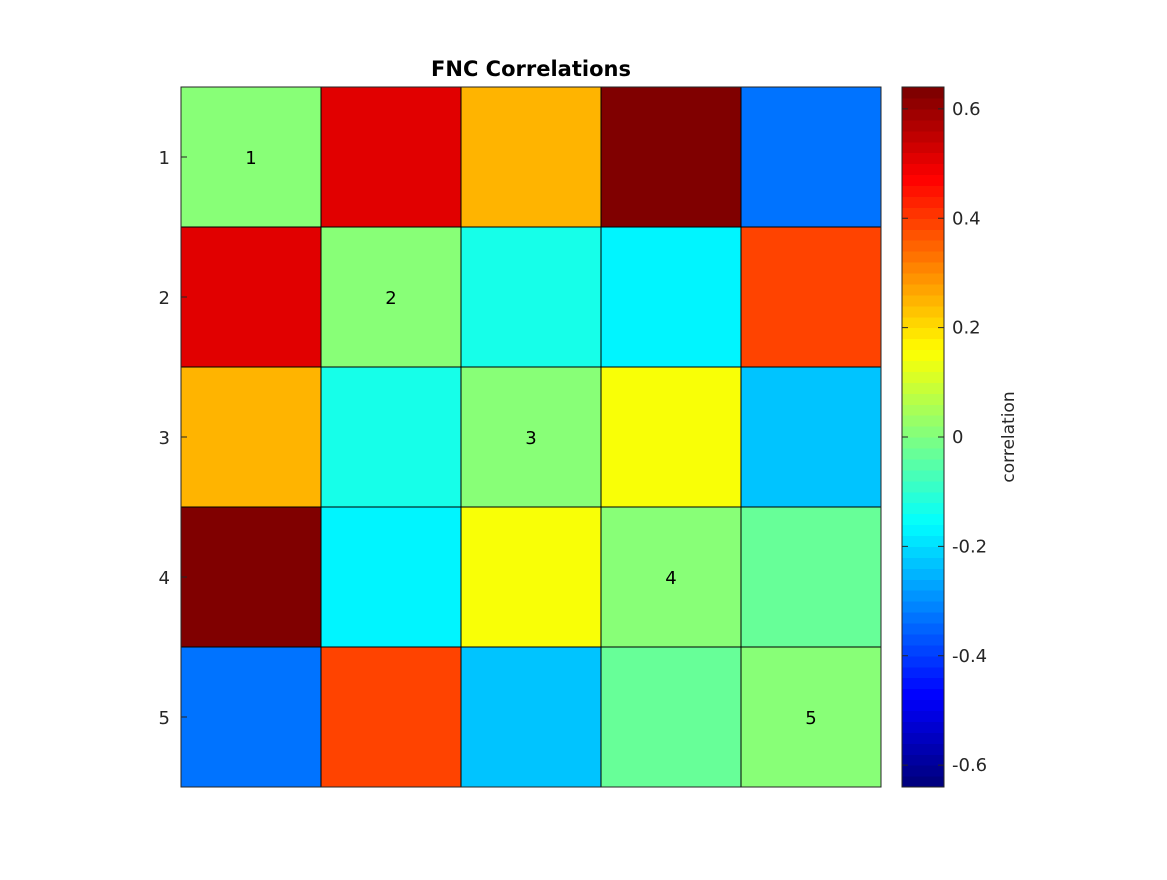 The image size is (1167, 880). Describe the element at coordinates (969, 656) in the screenshot. I see `colorbar-tick-label-6: -0.4` at that location.